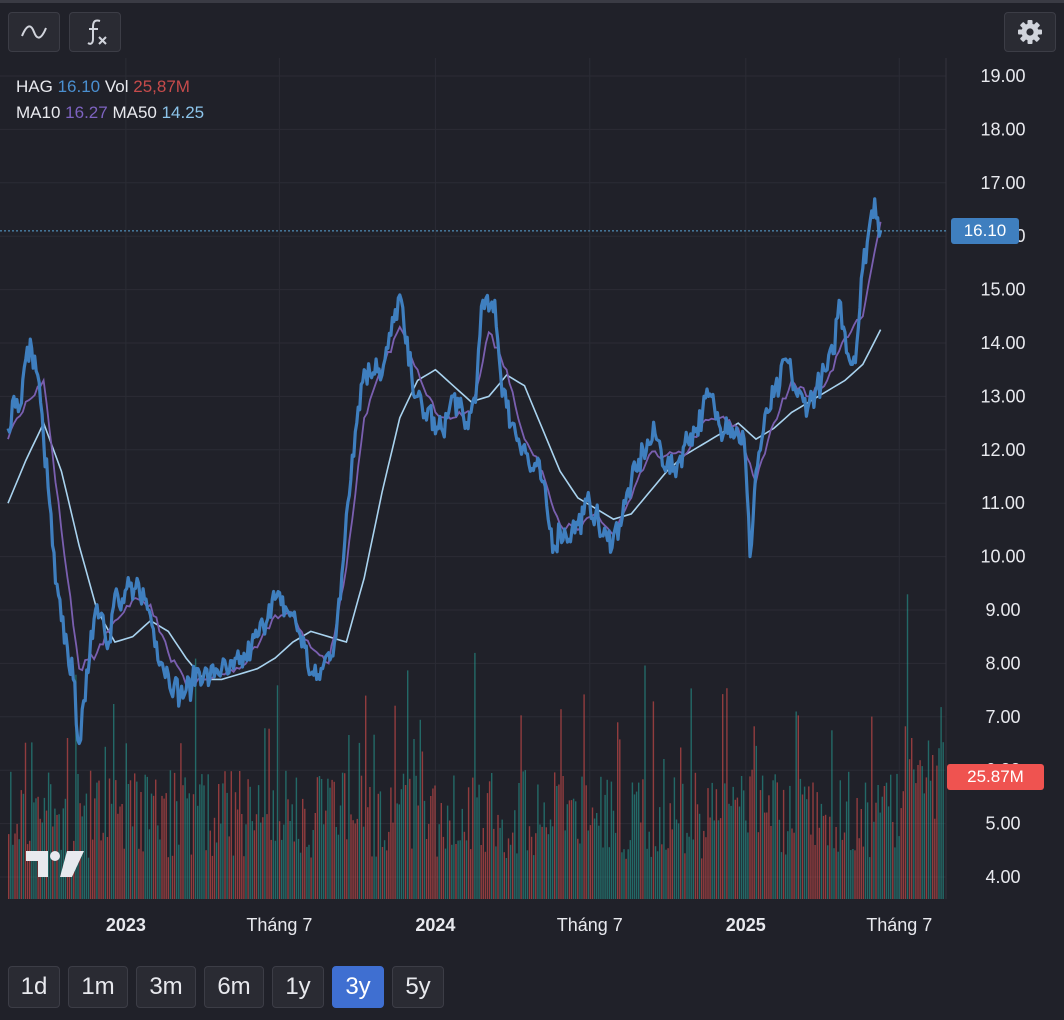  What do you see at coordinates (34, 987) in the screenshot?
I see `range-button-1d: 1d` at bounding box center [34, 987].